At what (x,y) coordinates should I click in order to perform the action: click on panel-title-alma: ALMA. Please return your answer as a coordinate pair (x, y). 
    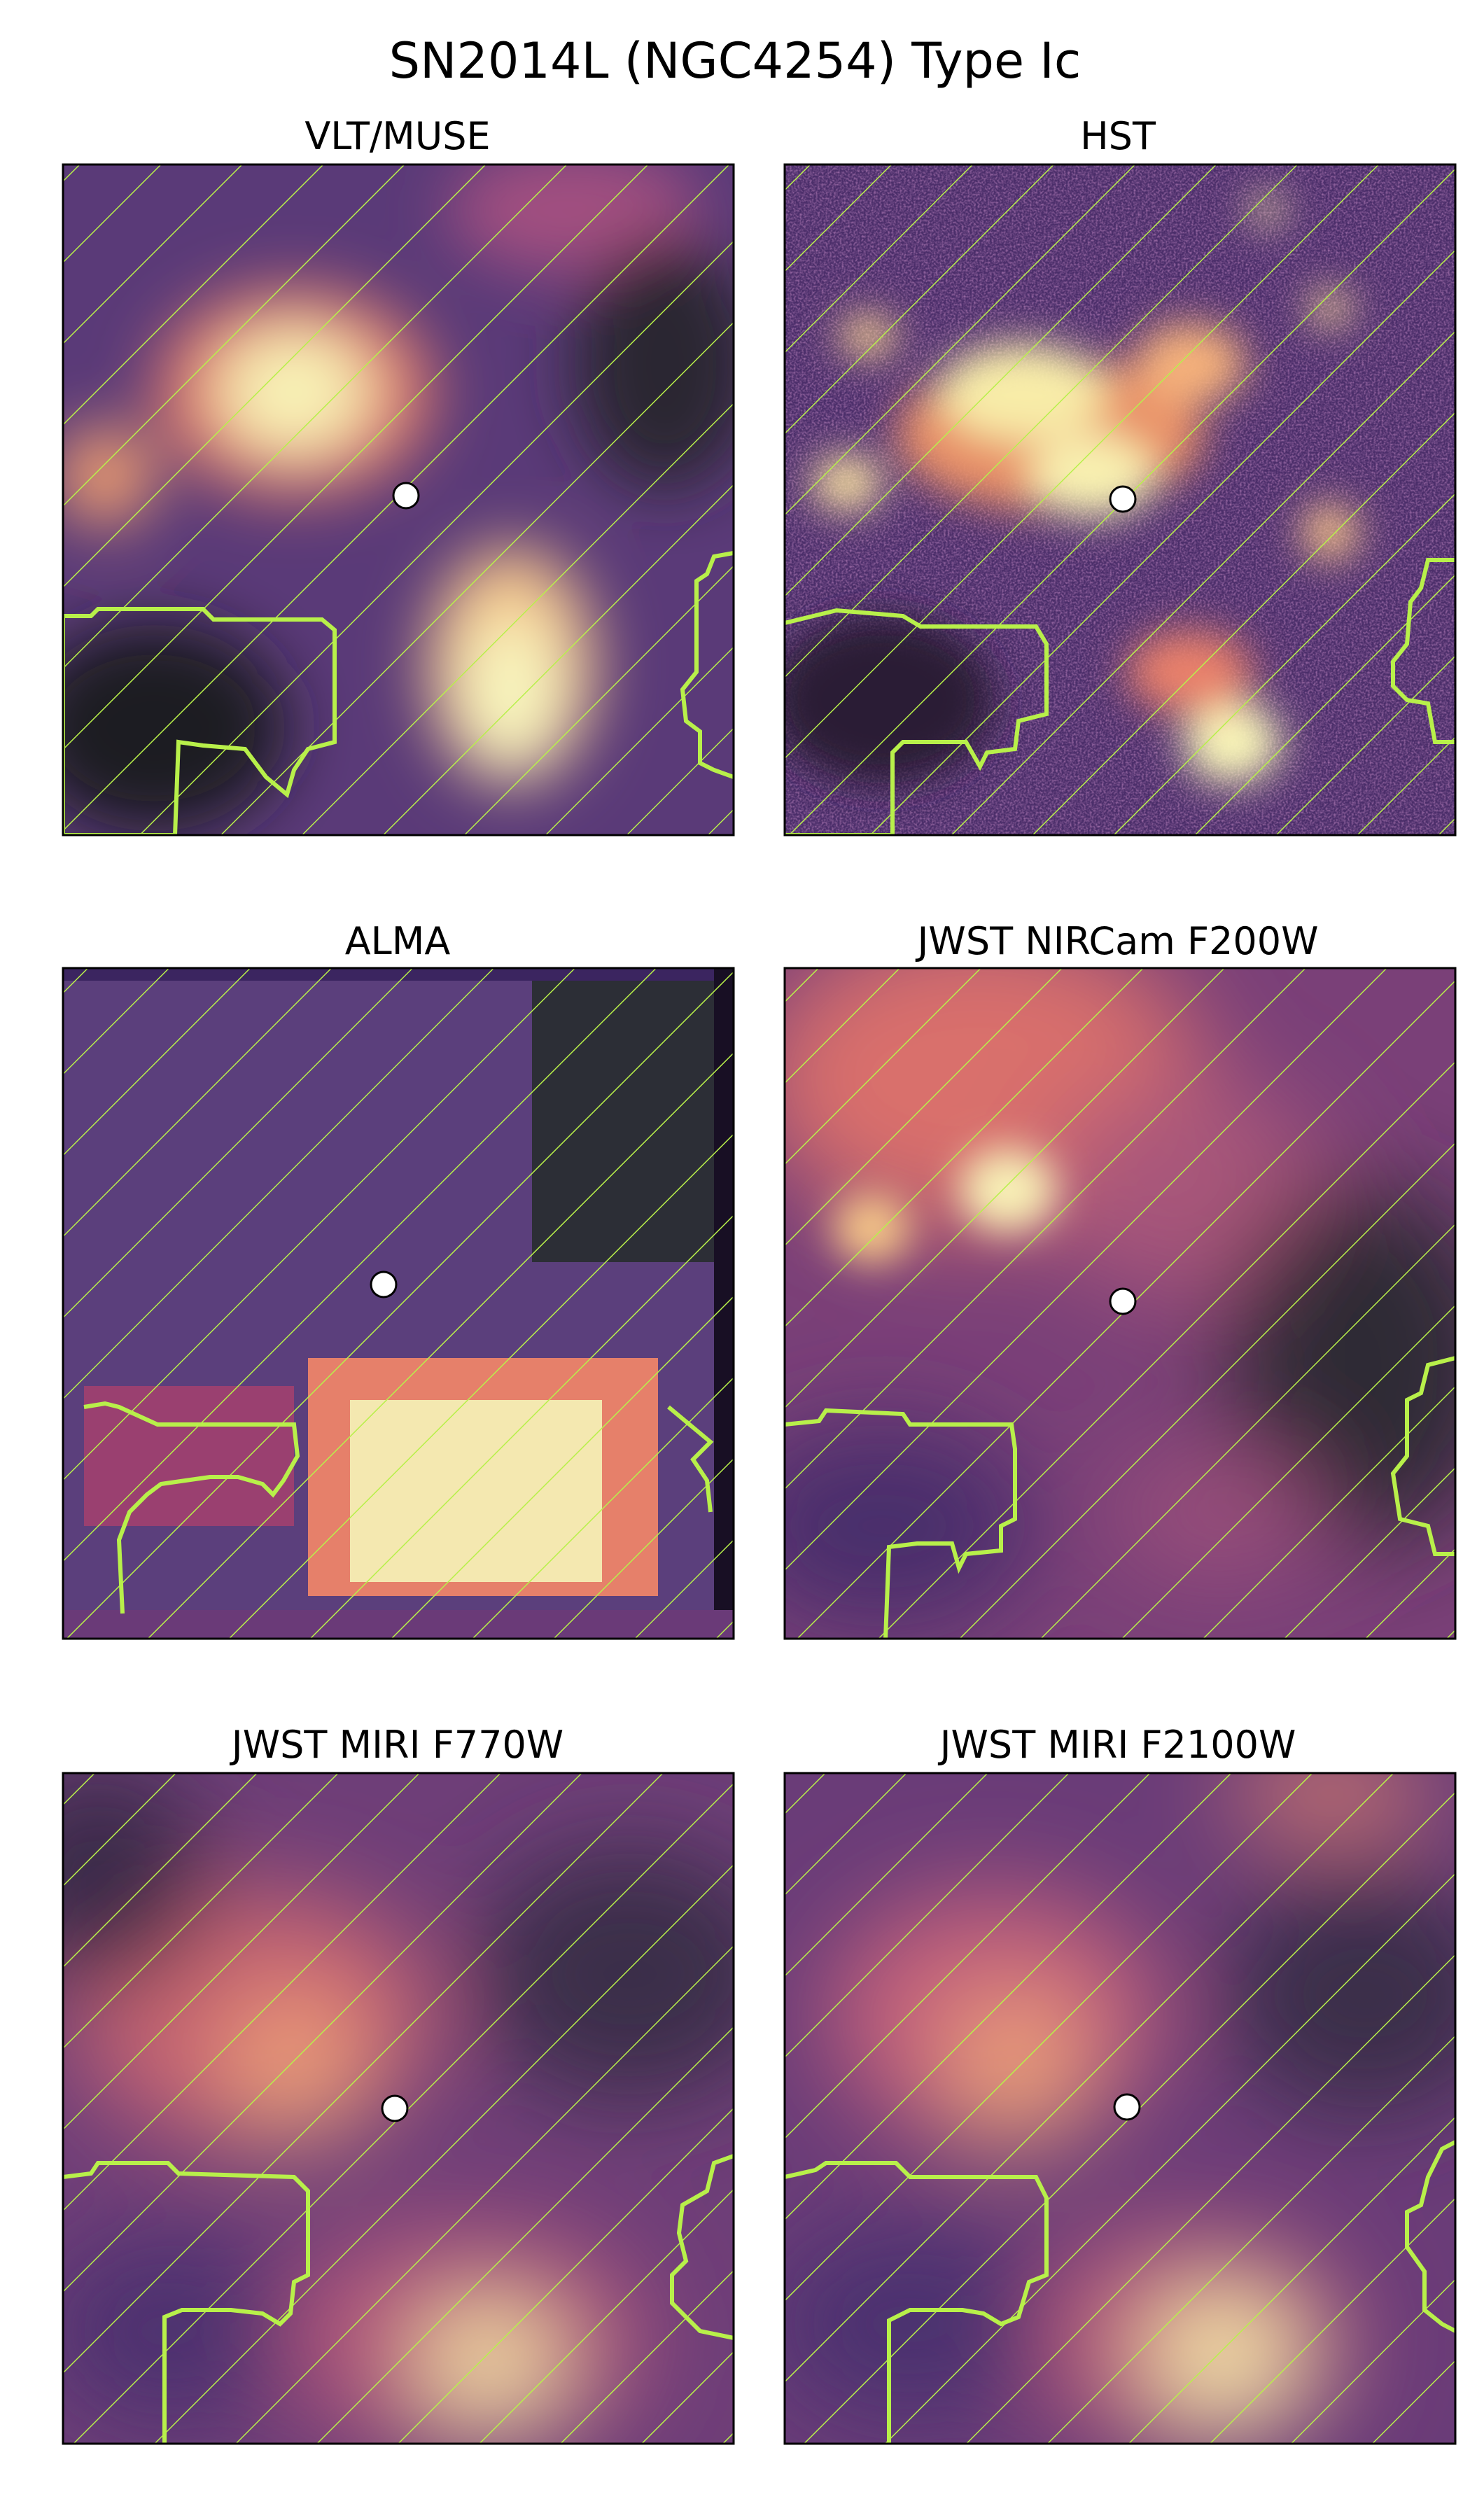
    Looking at the image, I should click on (397, 941).